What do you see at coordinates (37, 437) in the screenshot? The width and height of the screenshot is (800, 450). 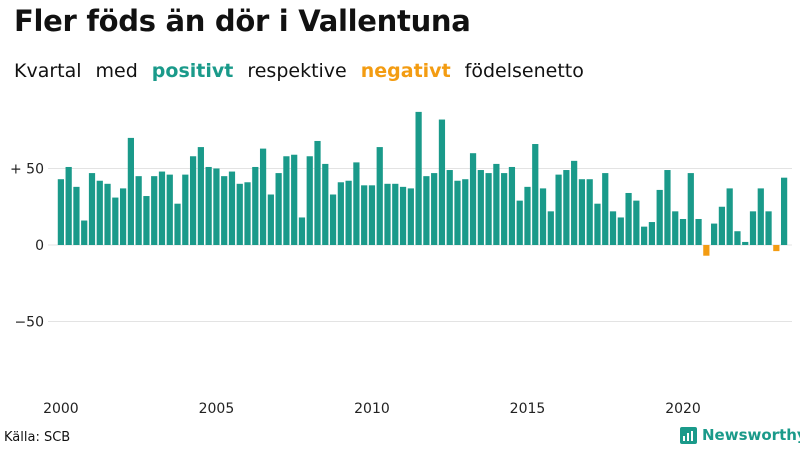 I see `source-note: Källa: SCB` at bounding box center [37, 437].